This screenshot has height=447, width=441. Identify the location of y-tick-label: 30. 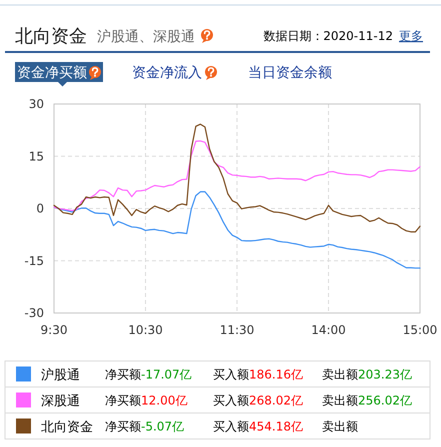
(36, 104).